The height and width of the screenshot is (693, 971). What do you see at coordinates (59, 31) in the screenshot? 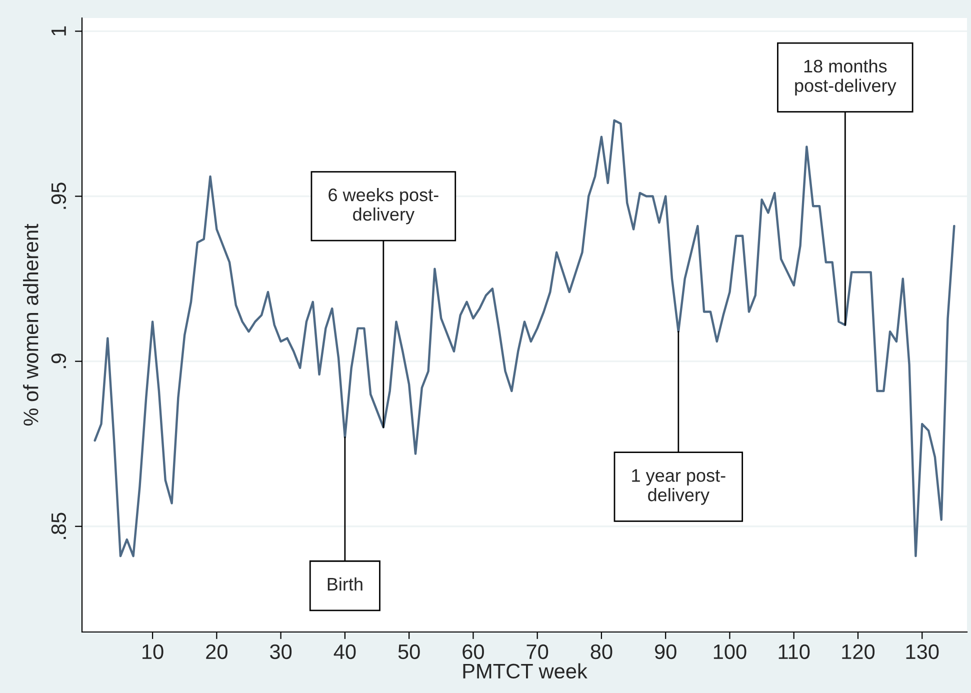
I see `y-tick-label: 1` at bounding box center [59, 31].